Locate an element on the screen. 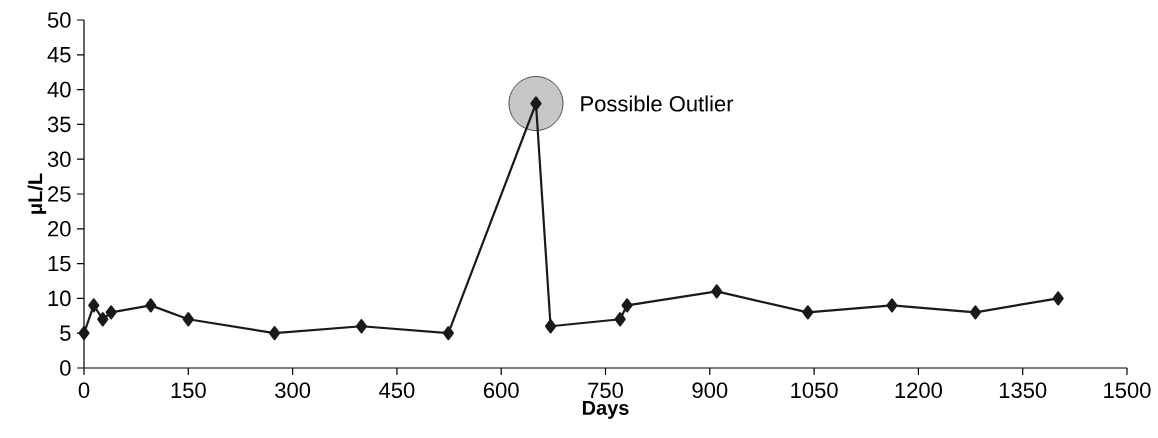 The width and height of the screenshot is (1158, 438). y-tick-label: 45 is located at coordinates (59, 55).